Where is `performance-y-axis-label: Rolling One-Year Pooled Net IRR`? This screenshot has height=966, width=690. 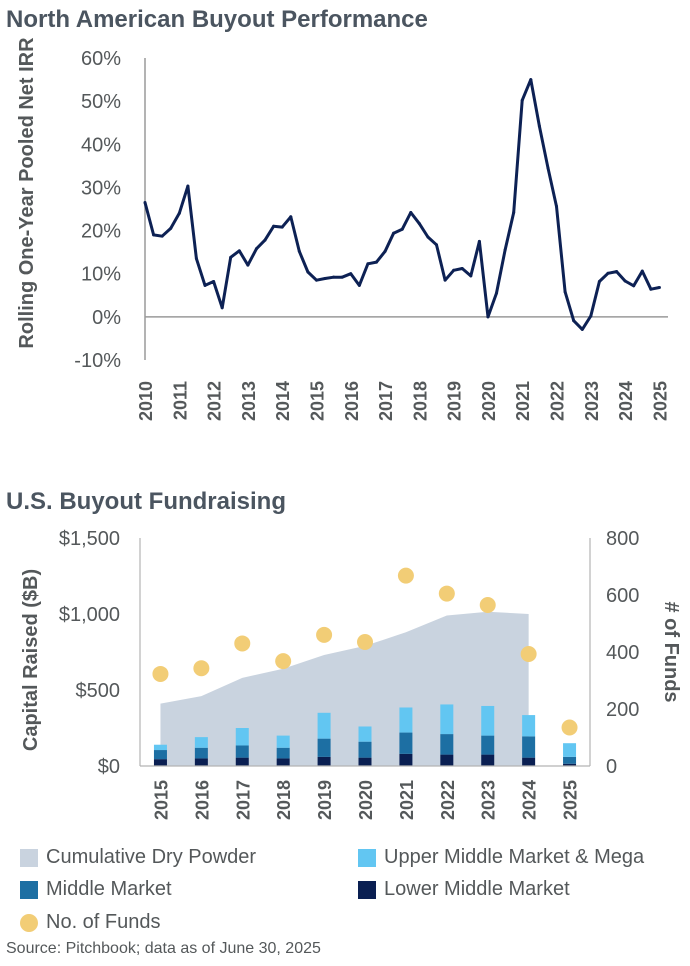
performance-y-axis-label: Rolling One-Year Pooled Net IRR is located at coordinates (27, 193).